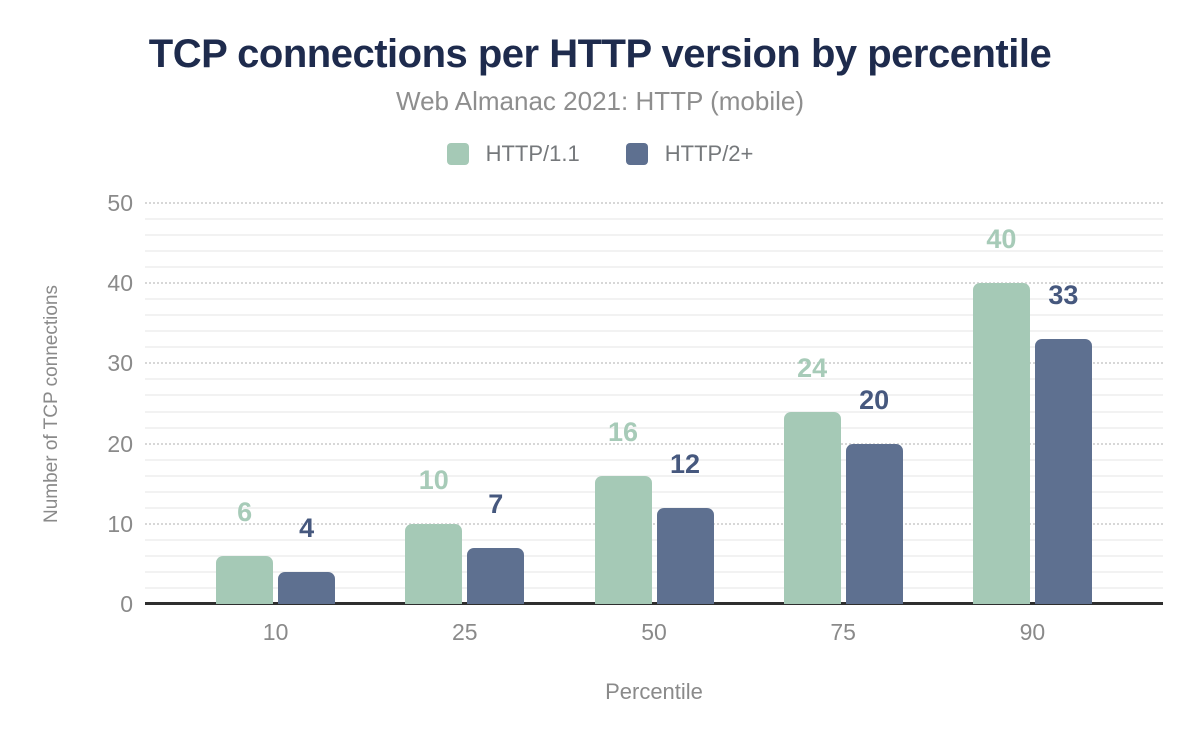 The height and width of the screenshot is (742, 1200). I want to click on legend: HTTP/1.1 HTTP/2+, so click(600, 154).